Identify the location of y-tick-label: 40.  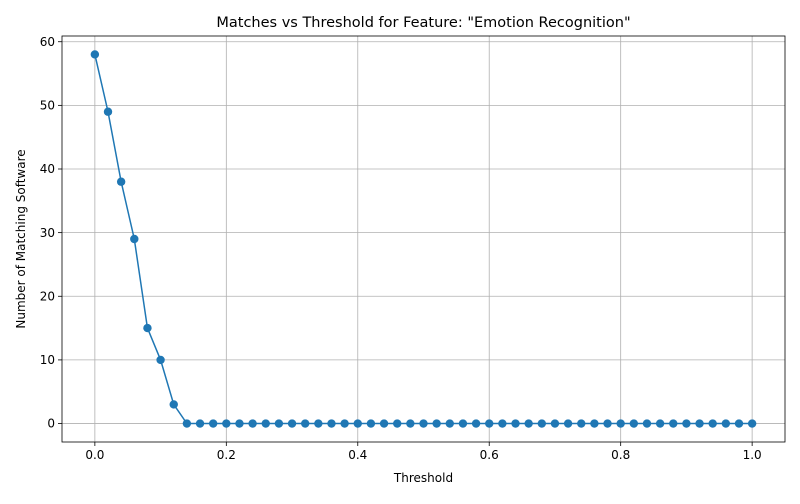
(47, 169).